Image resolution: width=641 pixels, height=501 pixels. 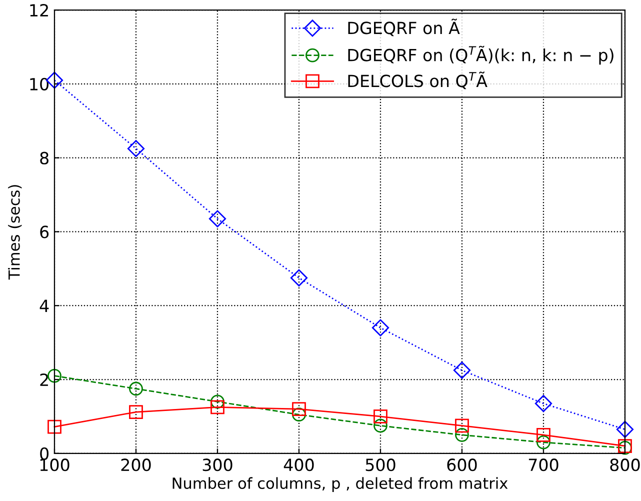 I want to click on y-axis-title: Times (secs), so click(x=15, y=232).